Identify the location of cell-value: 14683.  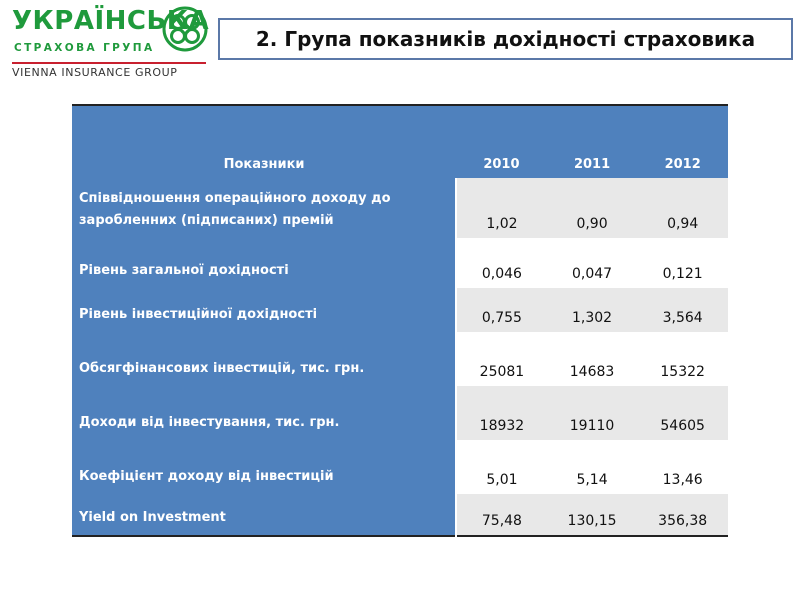
(592, 359).